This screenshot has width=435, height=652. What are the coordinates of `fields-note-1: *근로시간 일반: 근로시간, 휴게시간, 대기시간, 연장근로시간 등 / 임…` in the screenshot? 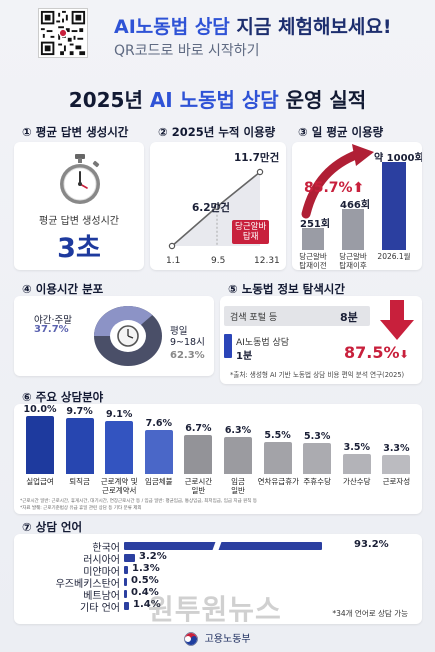 It's located at (138, 501).